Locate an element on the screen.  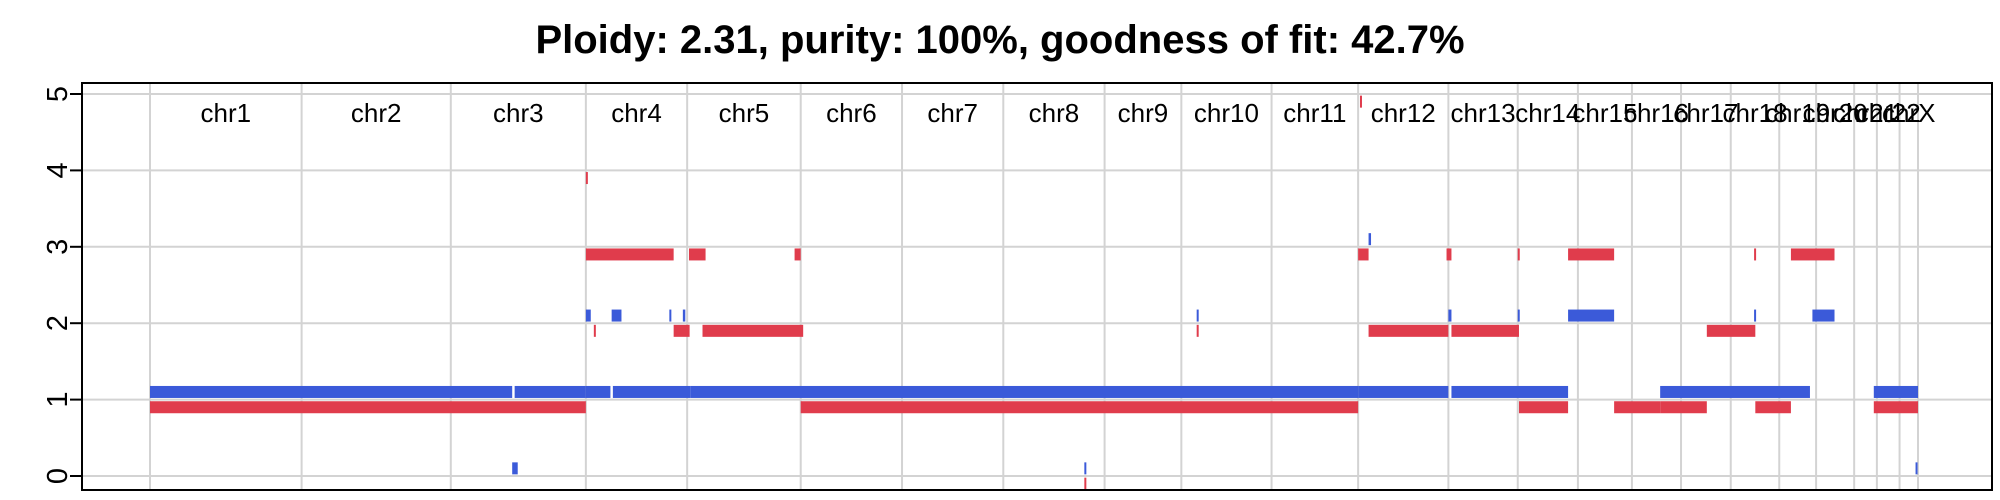
chromosome-label: chr16 is located at coordinates (1656, 113).